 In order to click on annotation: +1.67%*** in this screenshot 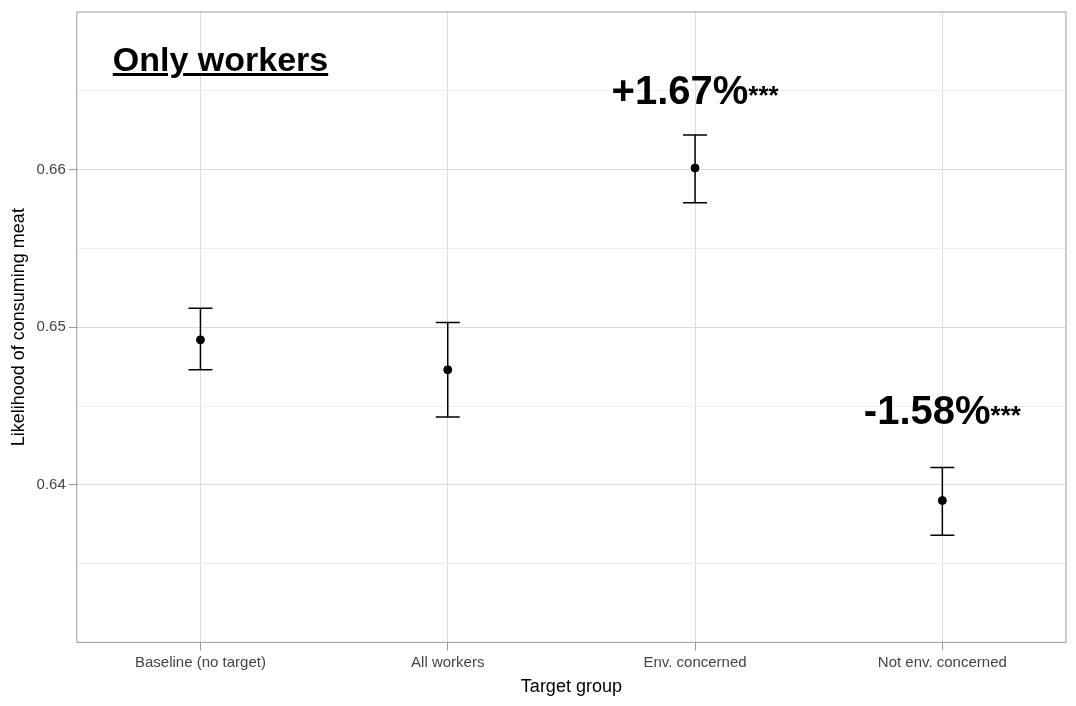, I will do `click(695, 90)`.